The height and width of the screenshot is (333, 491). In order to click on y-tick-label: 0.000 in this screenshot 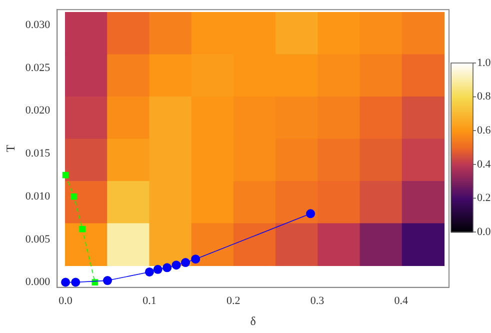, I will do `click(38, 282)`.